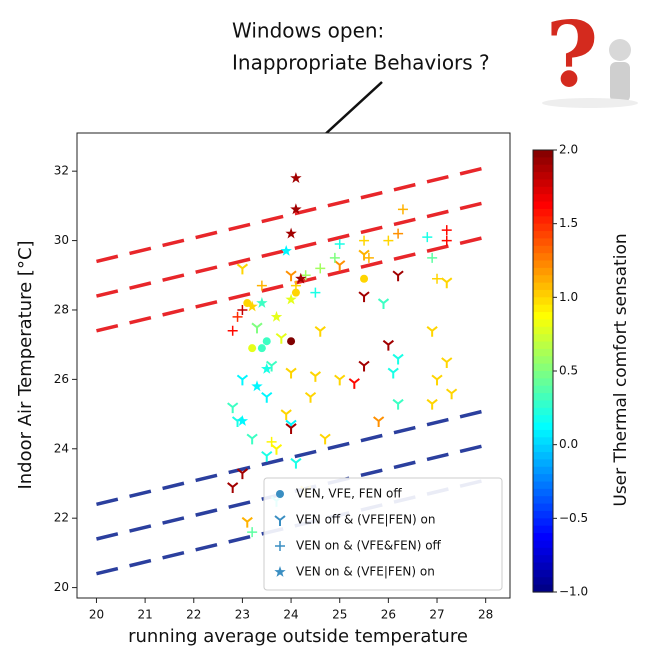 The height and width of the screenshot is (655, 653). I want to click on y-tick-label: 32, so click(61, 171).